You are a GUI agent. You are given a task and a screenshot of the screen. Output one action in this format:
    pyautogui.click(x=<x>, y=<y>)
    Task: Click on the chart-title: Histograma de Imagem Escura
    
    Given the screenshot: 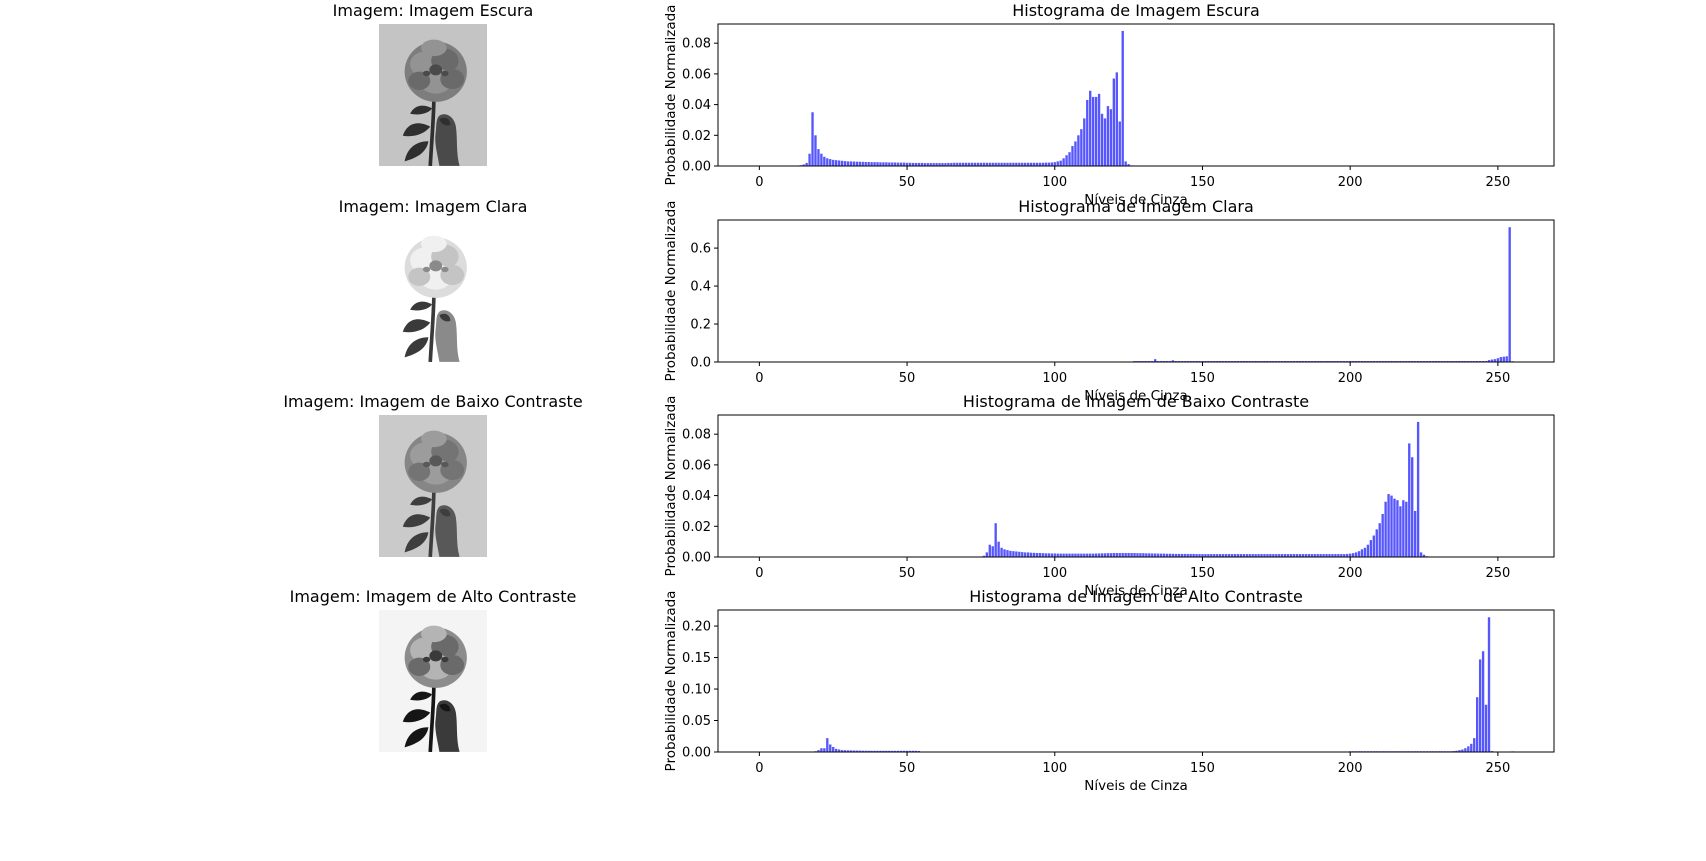 What is the action you would take?
    pyautogui.click(x=1136, y=10)
    